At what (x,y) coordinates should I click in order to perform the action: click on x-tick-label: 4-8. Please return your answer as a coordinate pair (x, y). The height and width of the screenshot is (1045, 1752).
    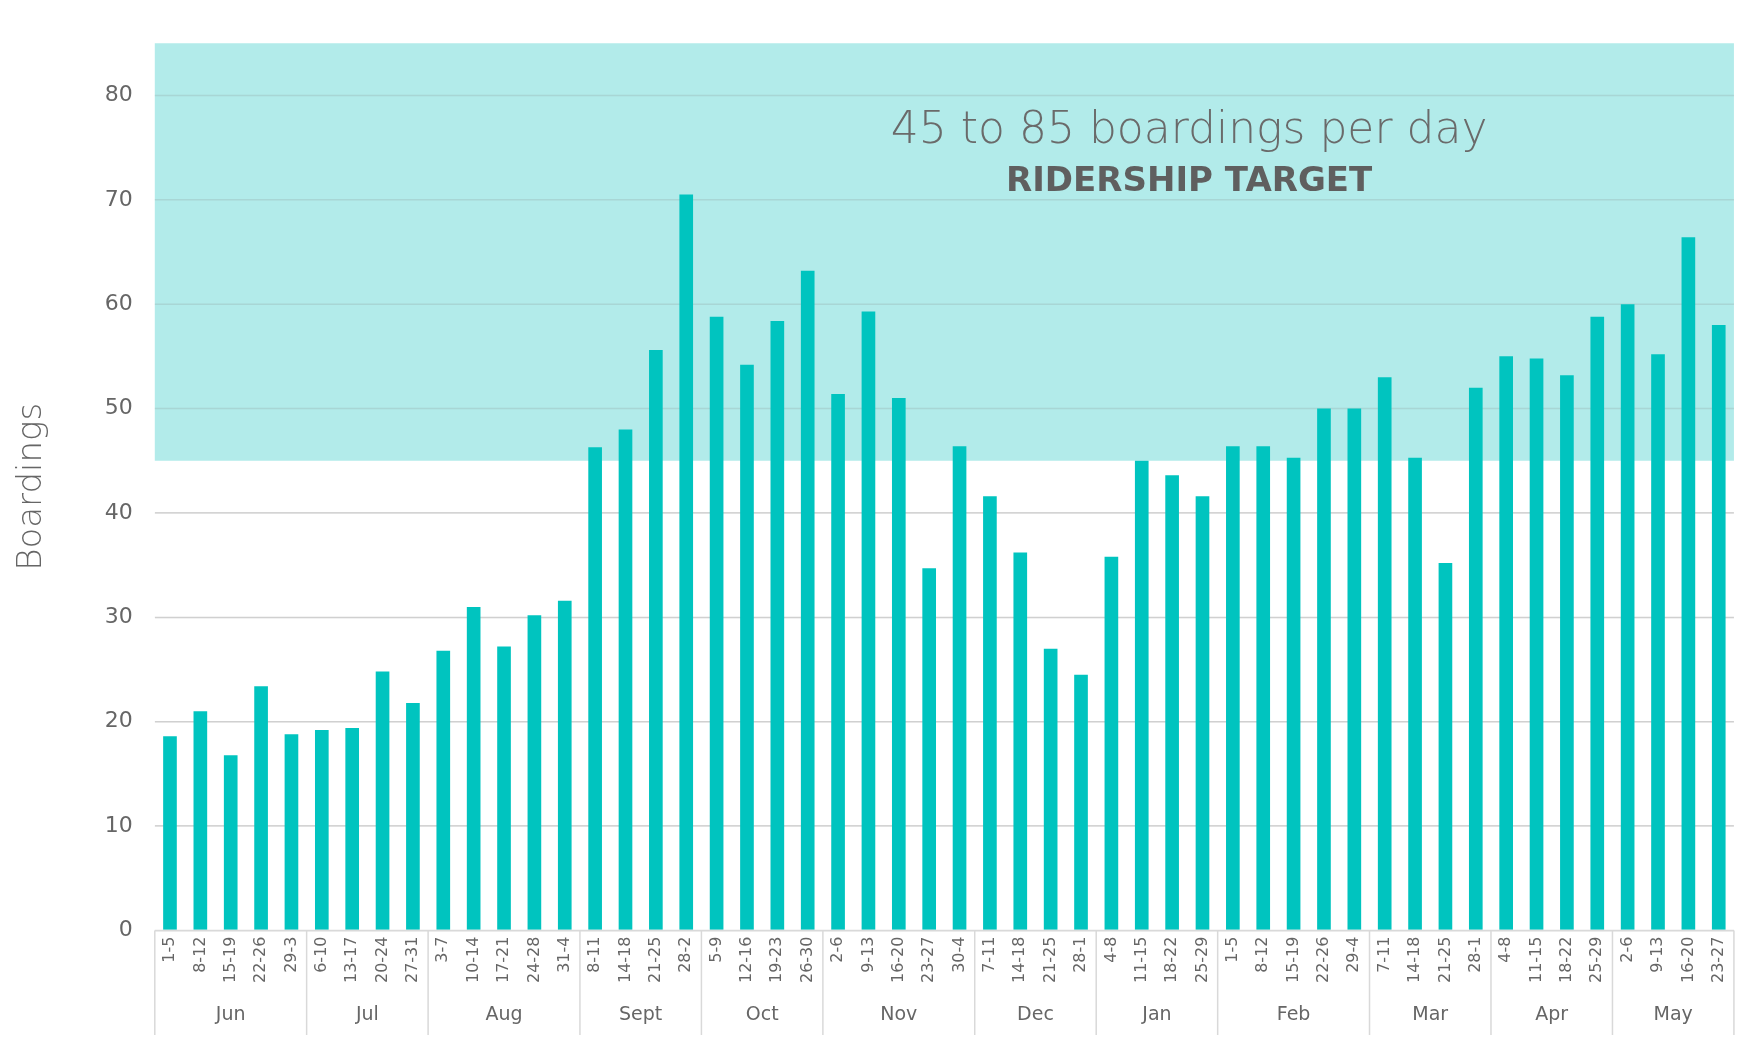
    Looking at the image, I should click on (1110, 949).